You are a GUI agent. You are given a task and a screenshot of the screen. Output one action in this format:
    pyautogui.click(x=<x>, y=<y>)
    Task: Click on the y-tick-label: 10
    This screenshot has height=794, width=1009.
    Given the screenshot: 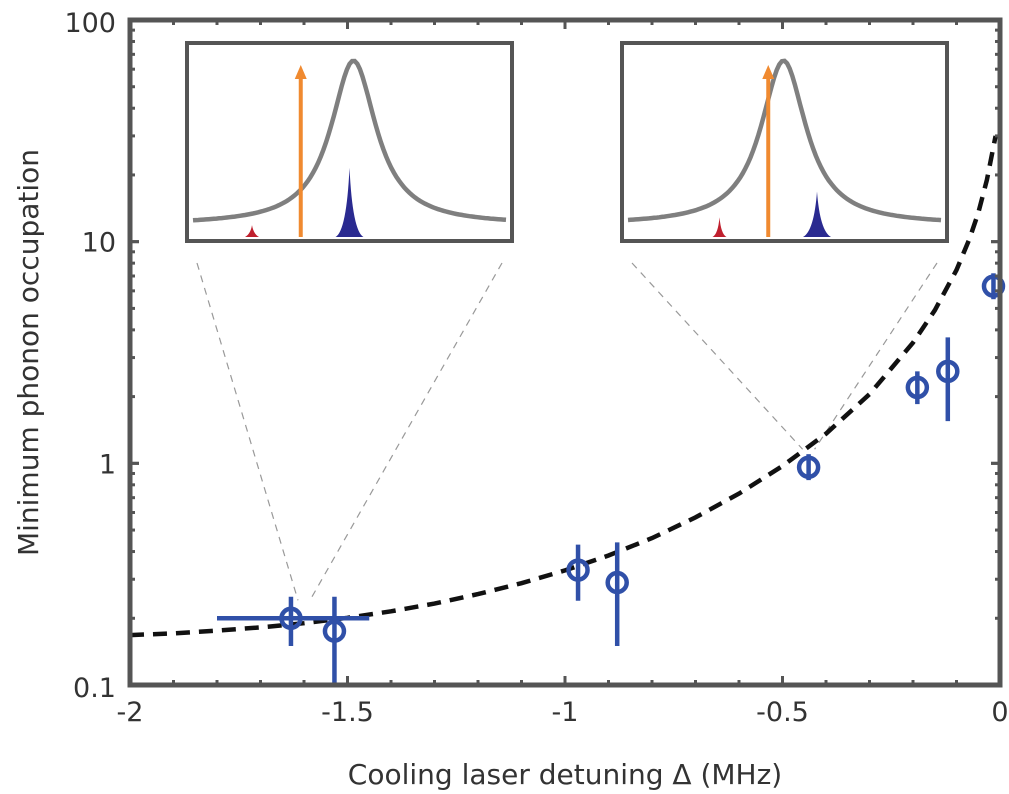 What is the action you would take?
    pyautogui.click(x=99, y=243)
    